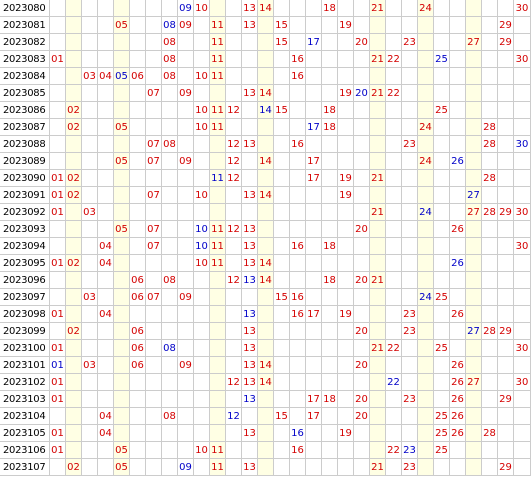  Describe the element at coordinates (122, 229) in the screenshot. I see `red-number-cell: 05` at that location.